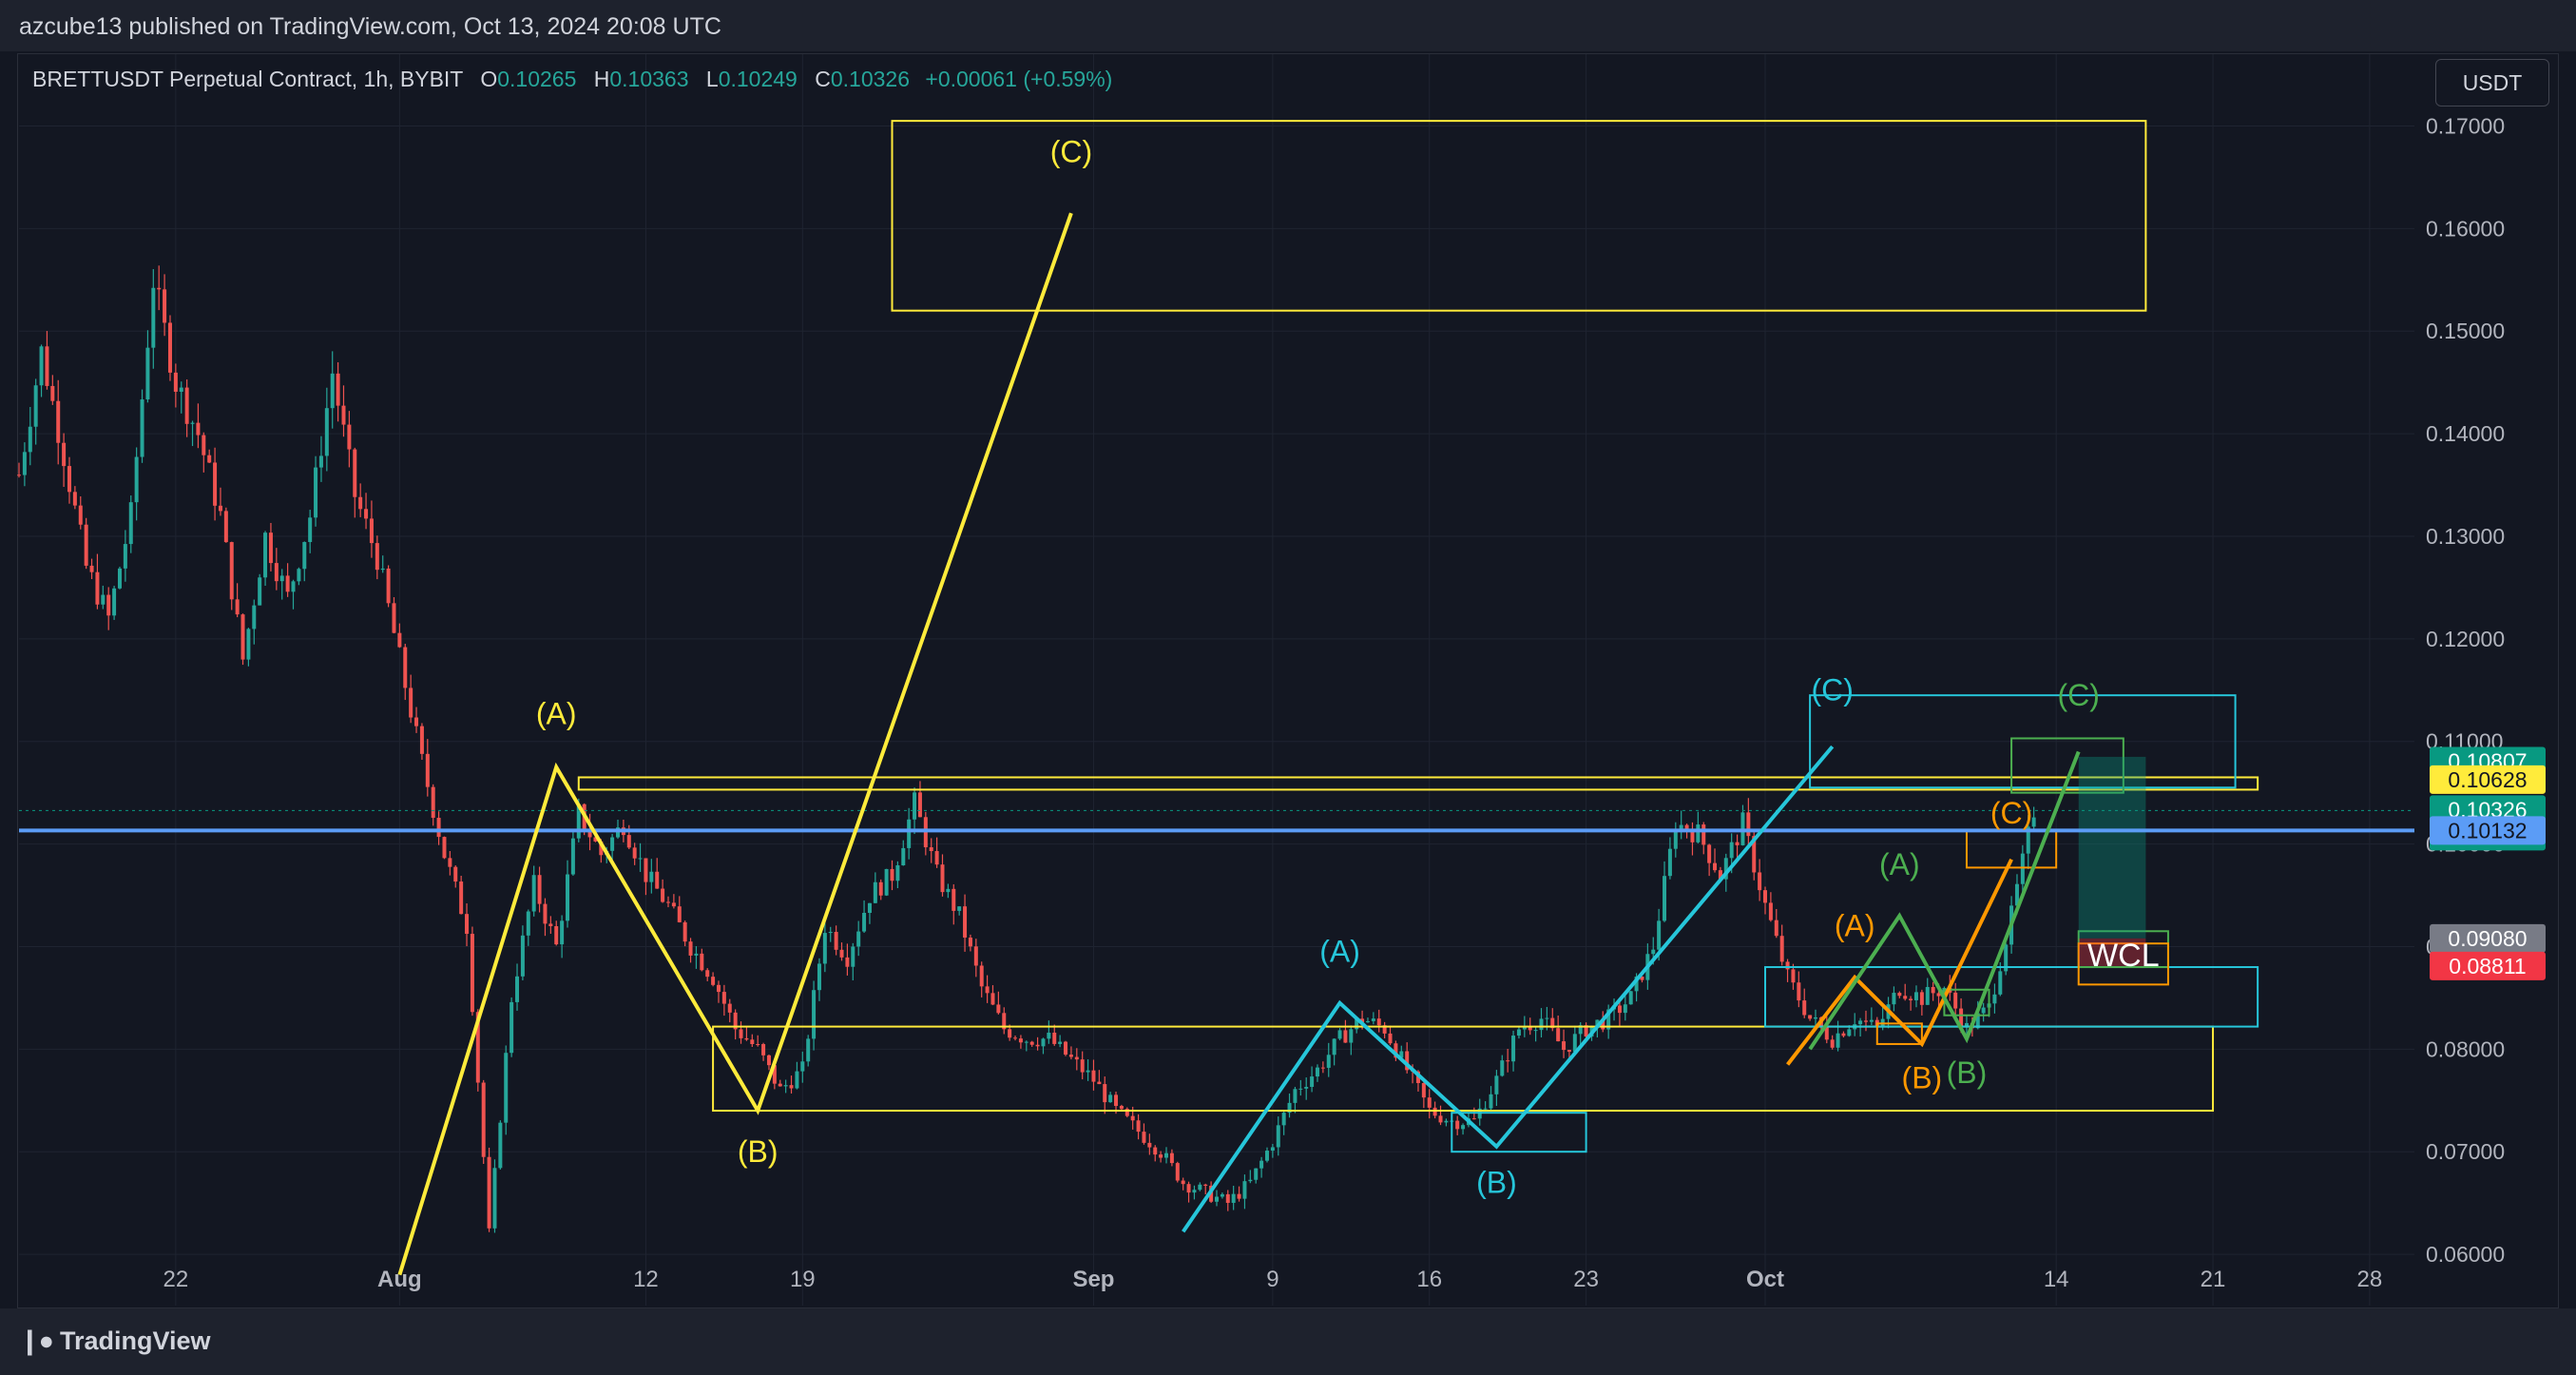 The width and height of the screenshot is (2576, 1375). I want to click on price-axis-label-text: 0.08811, so click(2488, 966).